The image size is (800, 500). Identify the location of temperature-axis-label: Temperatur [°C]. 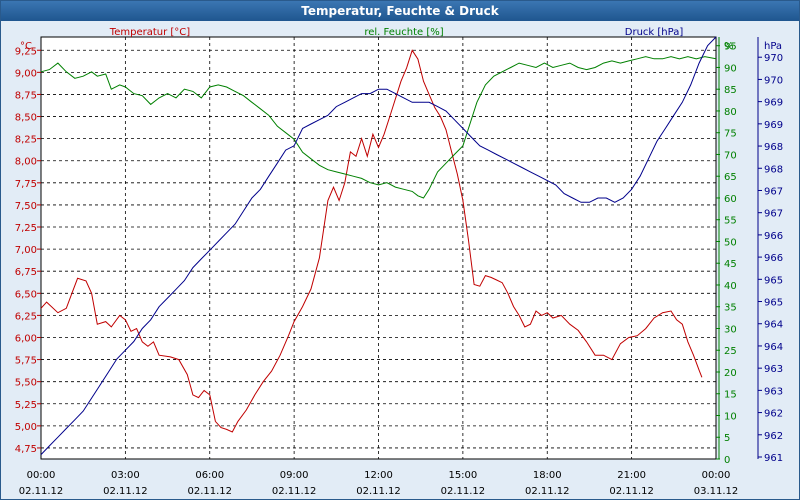
(149, 32).